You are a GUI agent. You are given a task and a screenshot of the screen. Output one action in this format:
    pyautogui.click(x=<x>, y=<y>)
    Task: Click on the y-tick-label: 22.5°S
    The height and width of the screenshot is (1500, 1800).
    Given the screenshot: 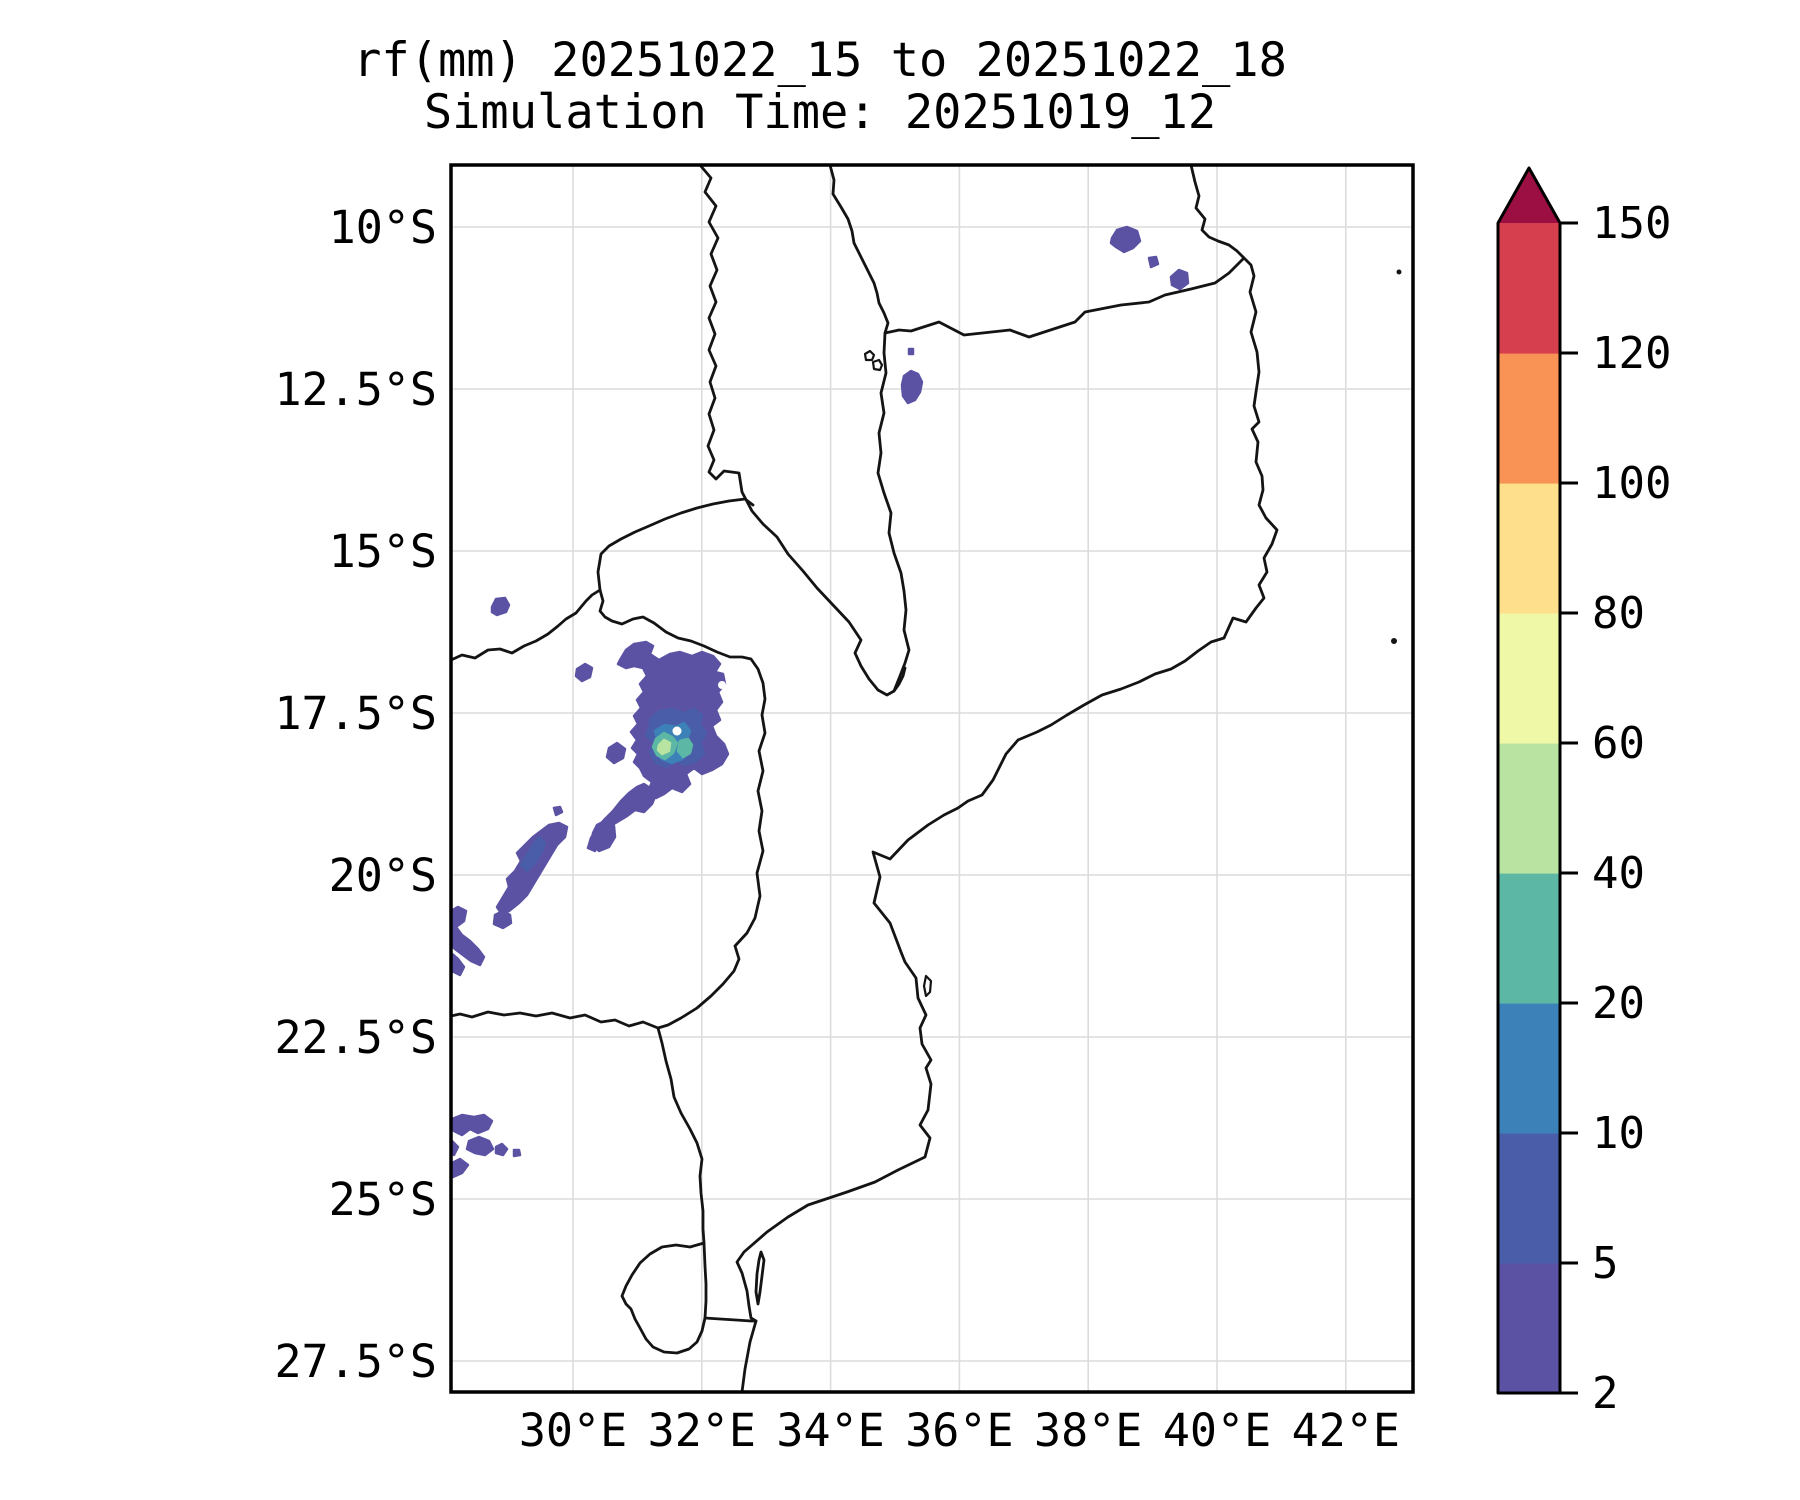 What is the action you would take?
    pyautogui.click(x=355, y=1037)
    